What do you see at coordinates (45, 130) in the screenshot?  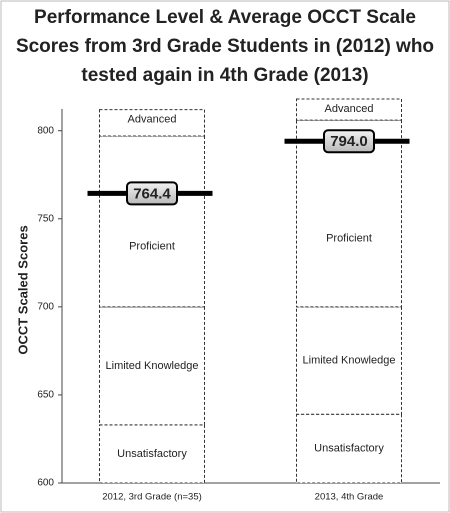 I see `y-tick-label: 800` at bounding box center [45, 130].